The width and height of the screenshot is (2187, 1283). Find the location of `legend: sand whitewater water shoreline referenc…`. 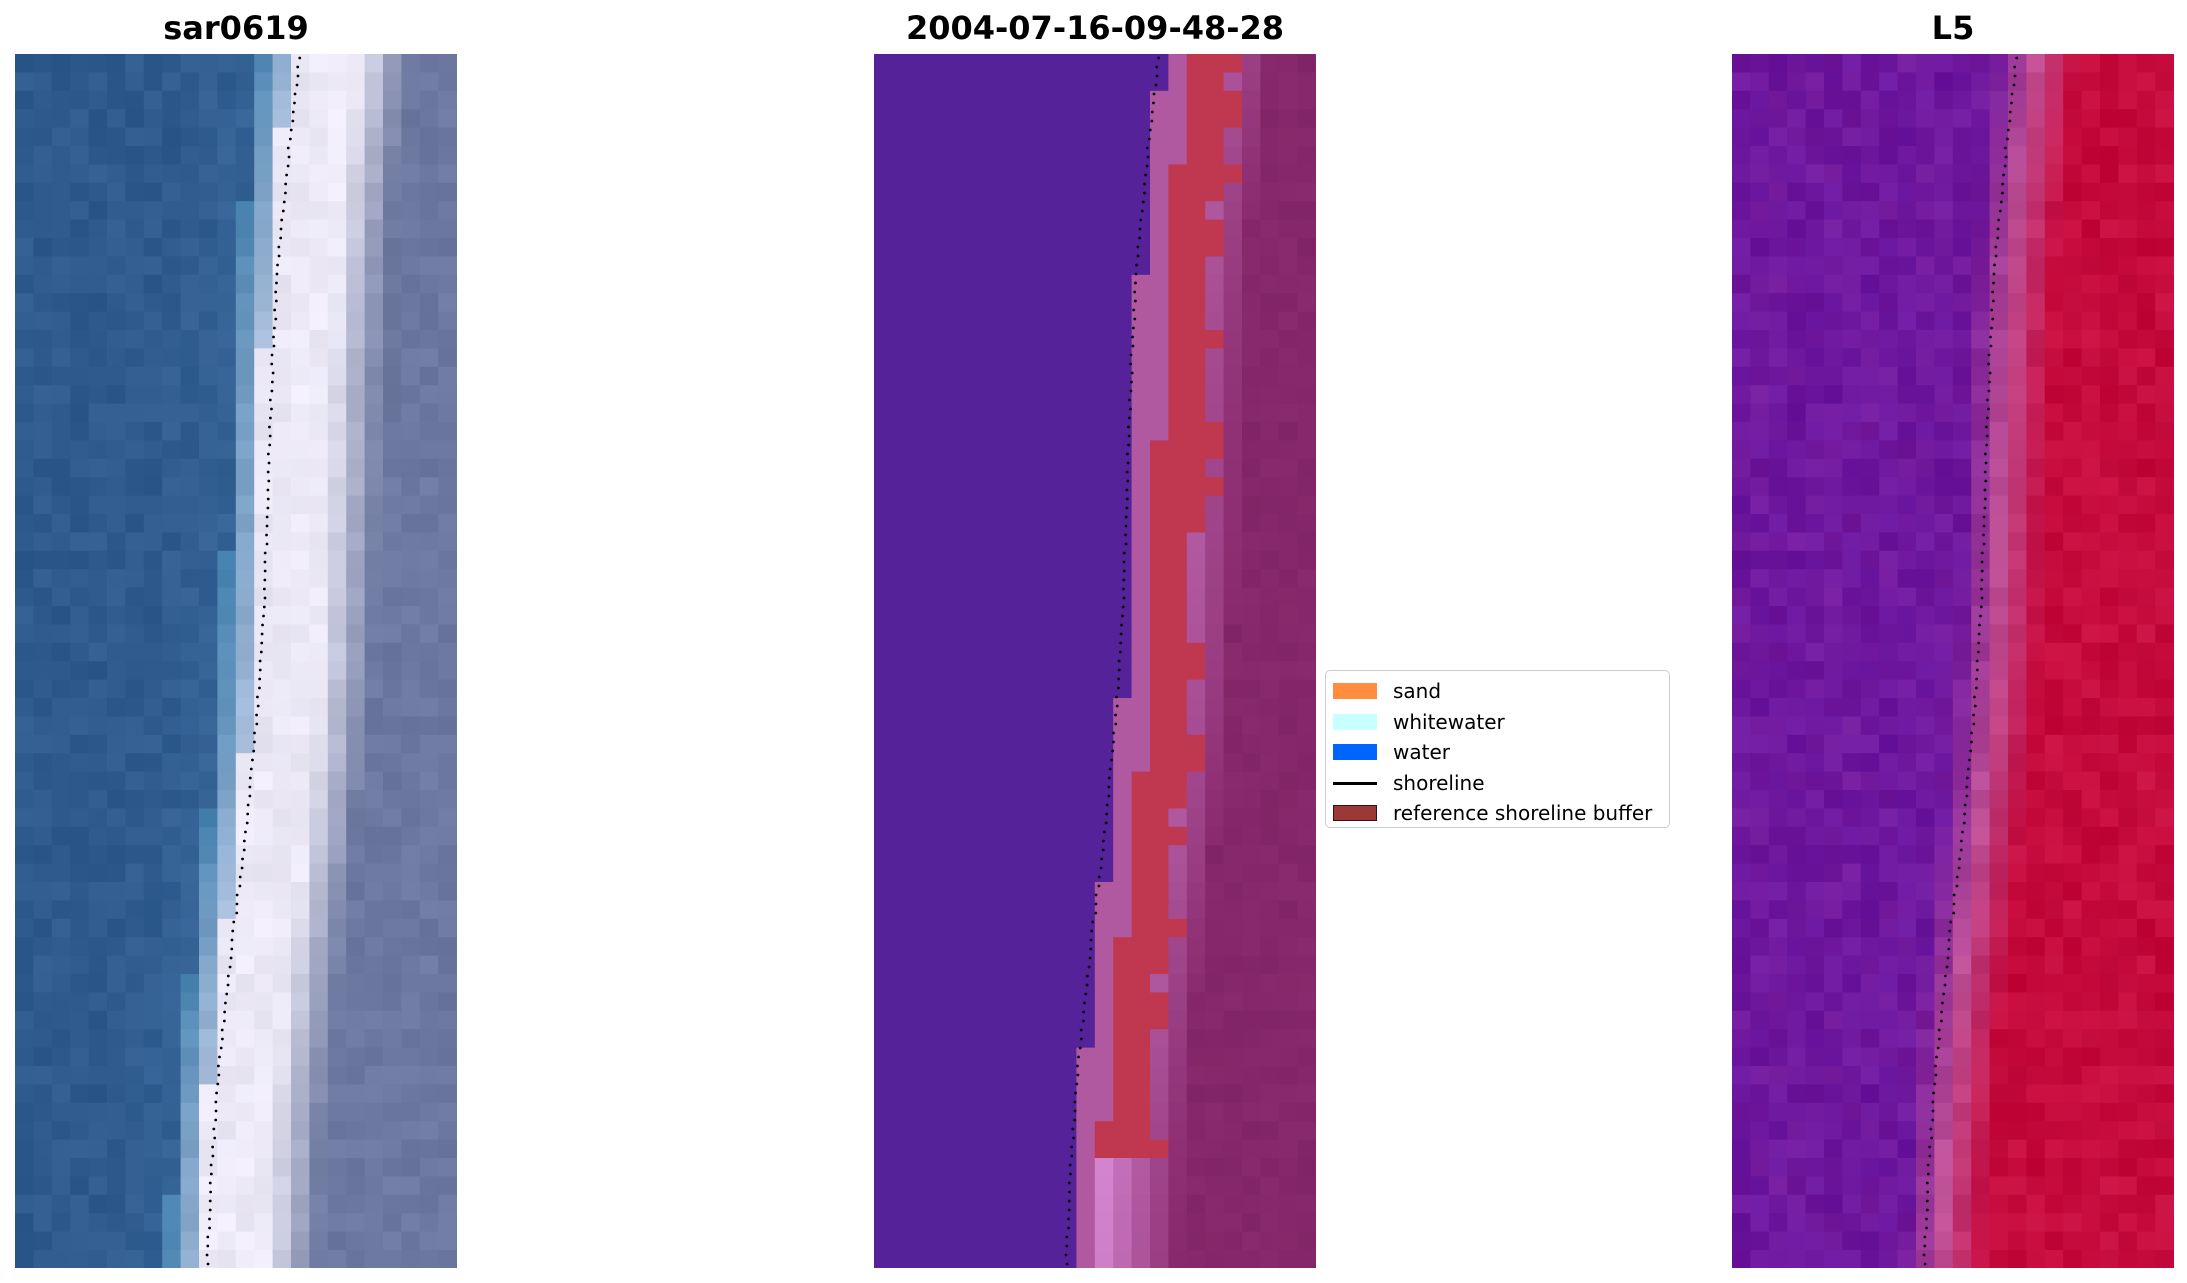

legend: sand whitewater water shoreline referenc… is located at coordinates (1497, 749).